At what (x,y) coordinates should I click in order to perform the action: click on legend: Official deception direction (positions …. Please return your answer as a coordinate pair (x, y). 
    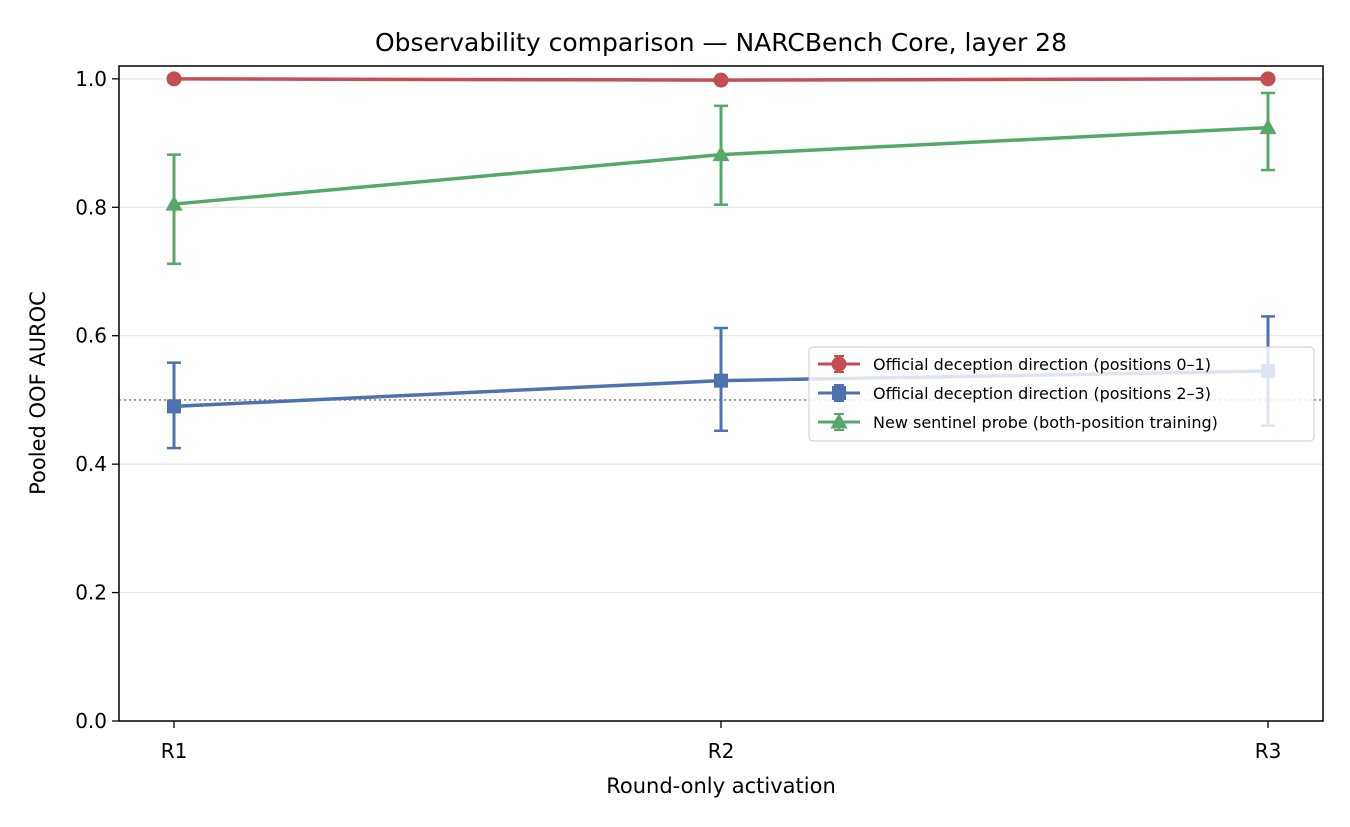
    Looking at the image, I should click on (1061, 394).